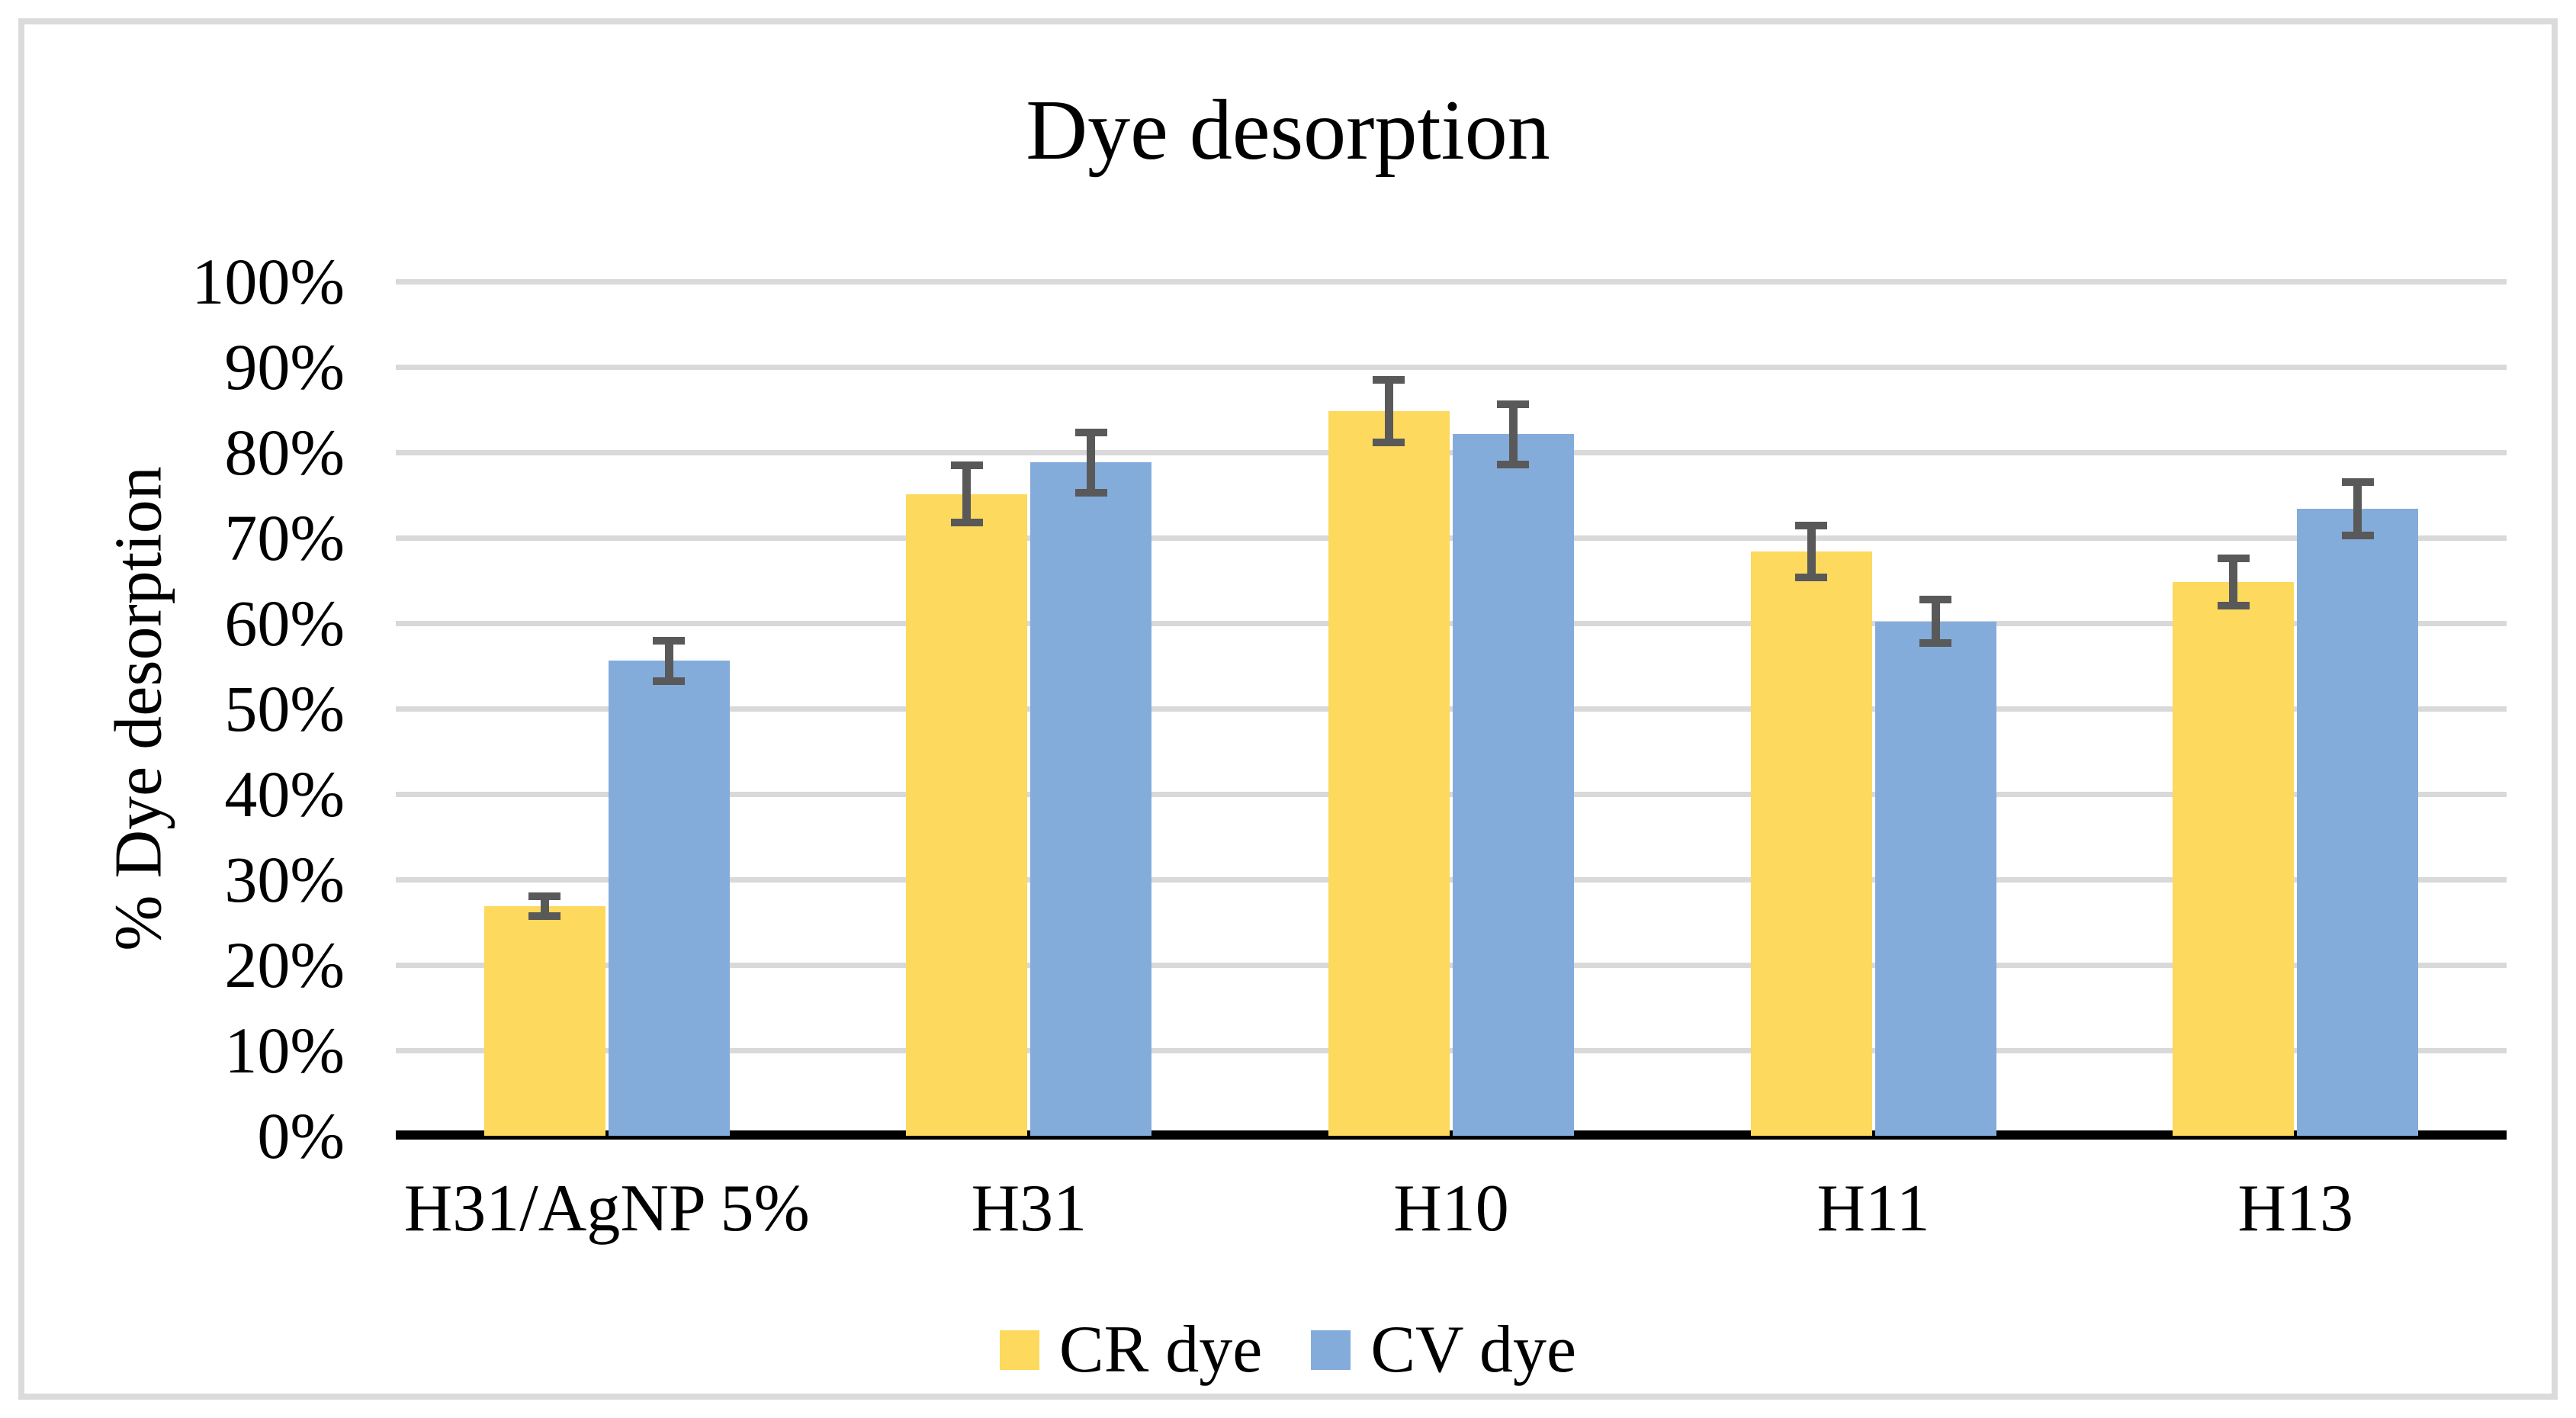  What do you see at coordinates (284, 794) in the screenshot?
I see `y-tick-label-40: 40%` at bounding box center [284, 794].